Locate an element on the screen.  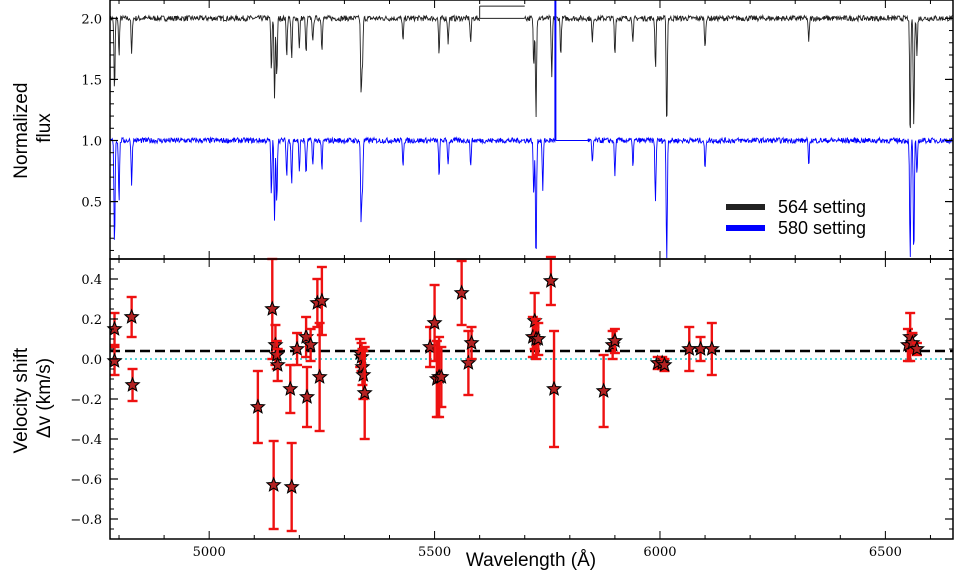
bottom-ytick-label: −0.6 is located at coordinates (86, 480).